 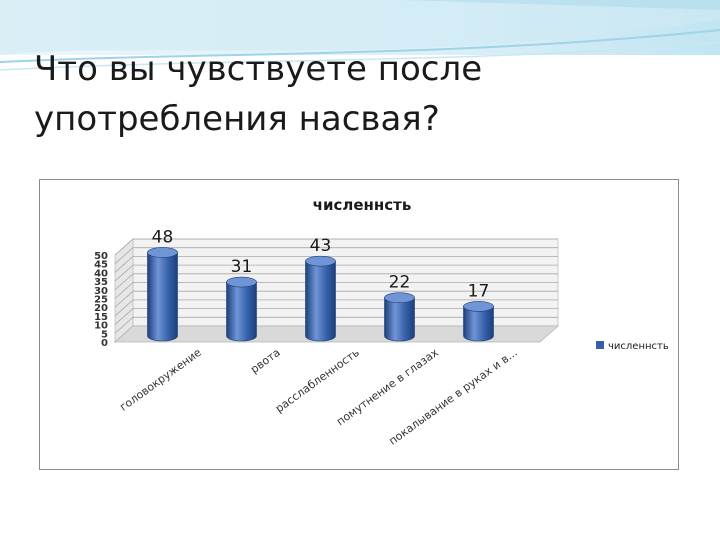 I want to click on y-tick-label: 50, so click(x=101, y=256).